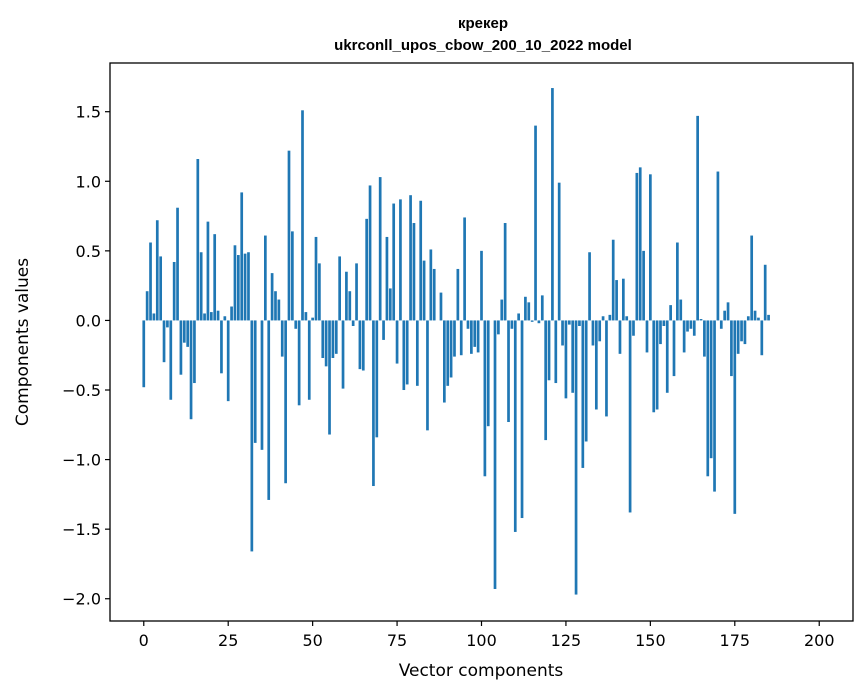  I want to click on y-tick-label: −1.5, so click(81, 529).